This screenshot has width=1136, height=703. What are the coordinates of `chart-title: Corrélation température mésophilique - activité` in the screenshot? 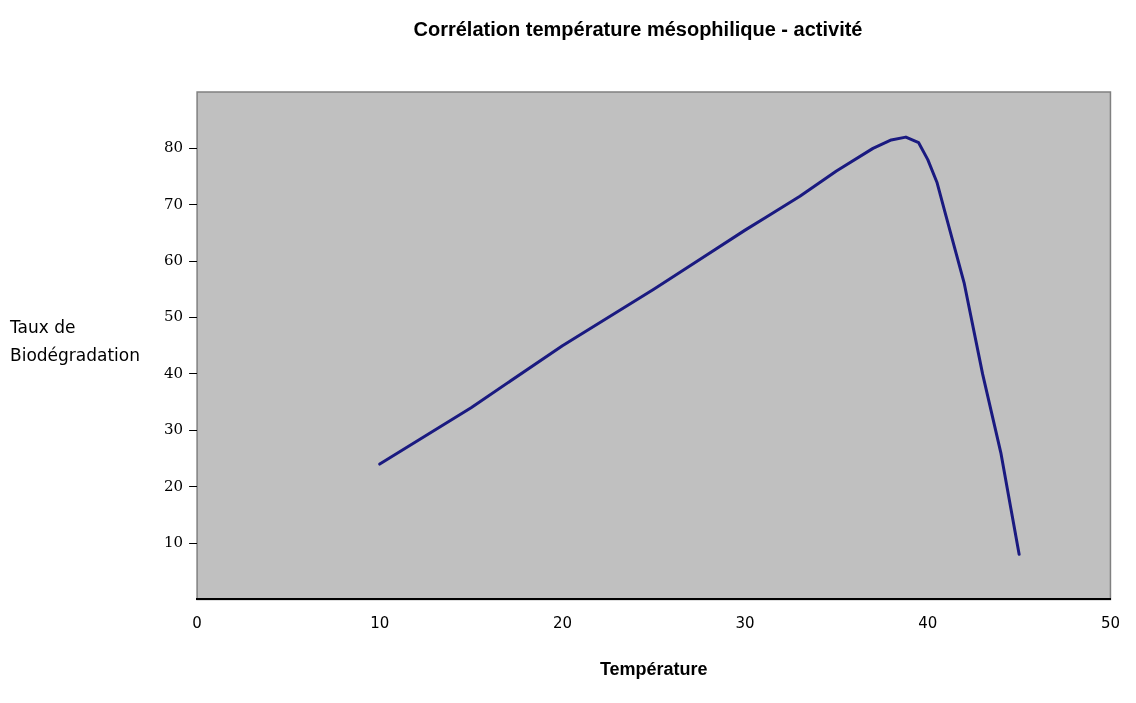 It's located at (638, 28).